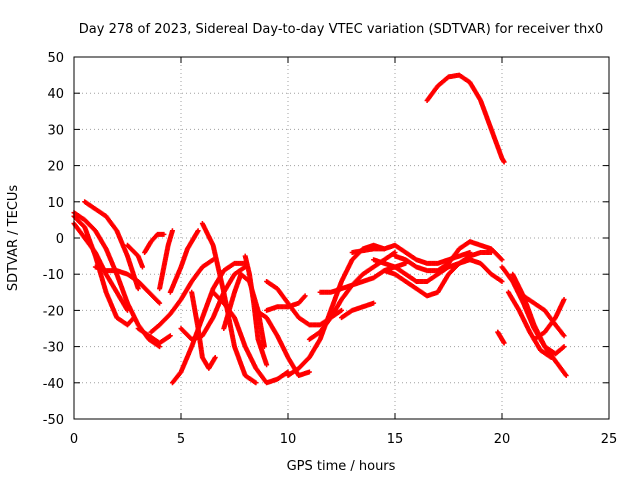 Image resolution: width=640 pixels, height=480 pixels. I want to click on series-sat-x, so click(358, 310).